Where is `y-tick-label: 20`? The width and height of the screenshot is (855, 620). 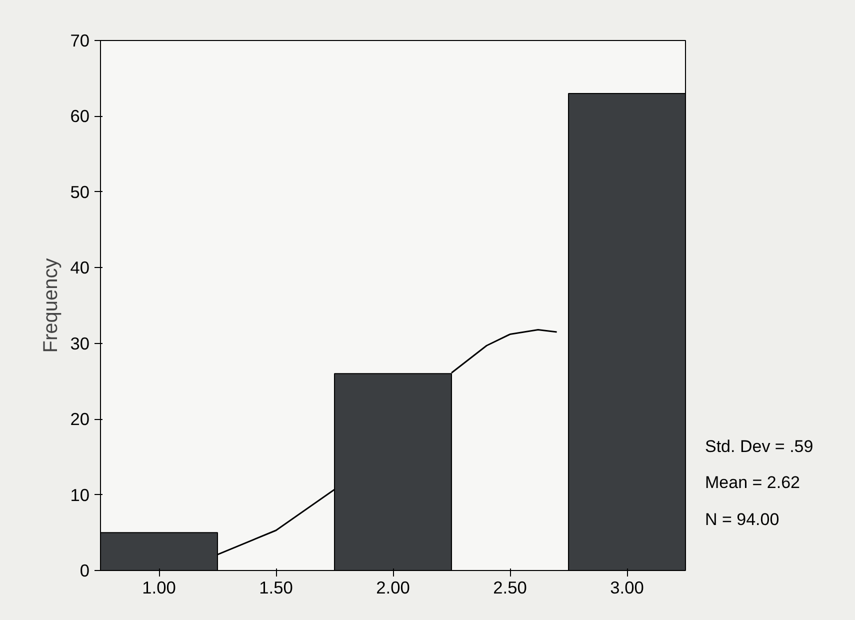
y-tick-label: 20 is located at coordinates (80, 419).